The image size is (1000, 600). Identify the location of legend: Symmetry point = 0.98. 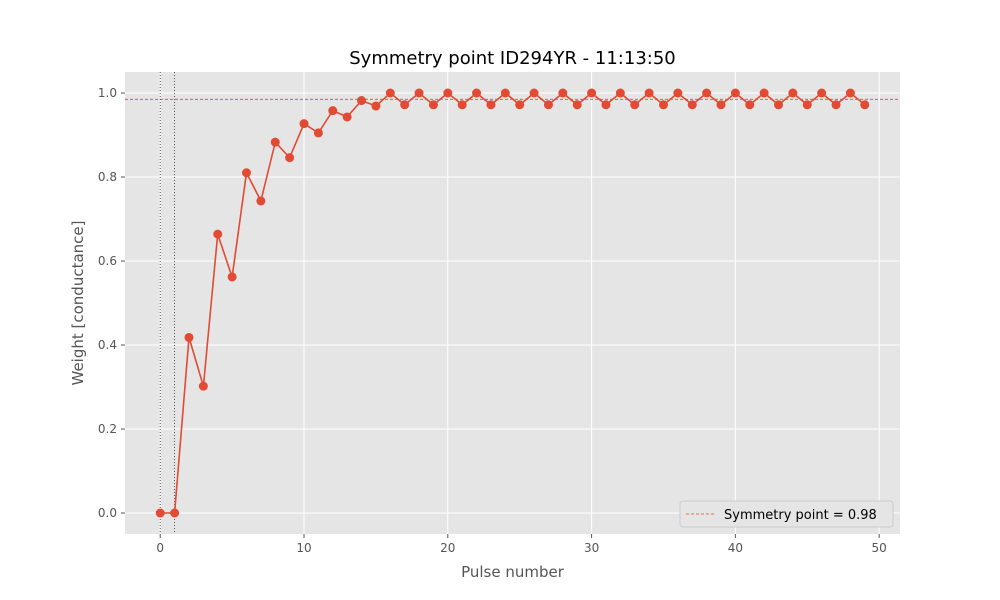
(786, 514).